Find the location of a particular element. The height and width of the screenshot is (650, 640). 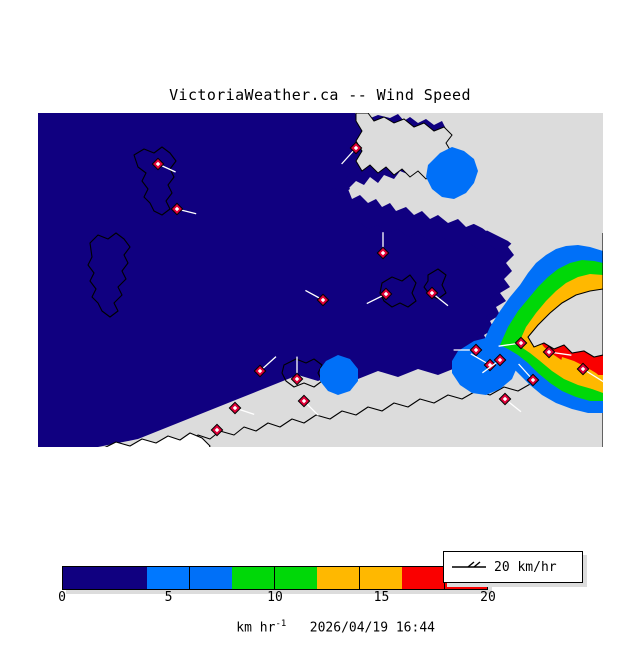

wind-barb-legend-label: 20 km/hr is located at coordinates (525, 567).